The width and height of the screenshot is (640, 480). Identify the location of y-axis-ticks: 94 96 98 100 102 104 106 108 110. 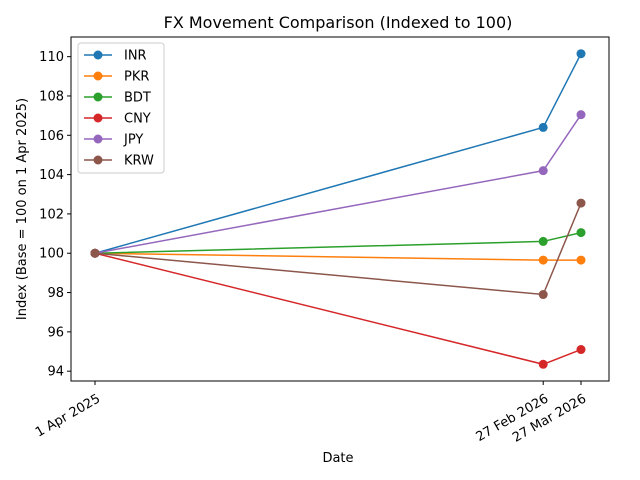
(55, 215).